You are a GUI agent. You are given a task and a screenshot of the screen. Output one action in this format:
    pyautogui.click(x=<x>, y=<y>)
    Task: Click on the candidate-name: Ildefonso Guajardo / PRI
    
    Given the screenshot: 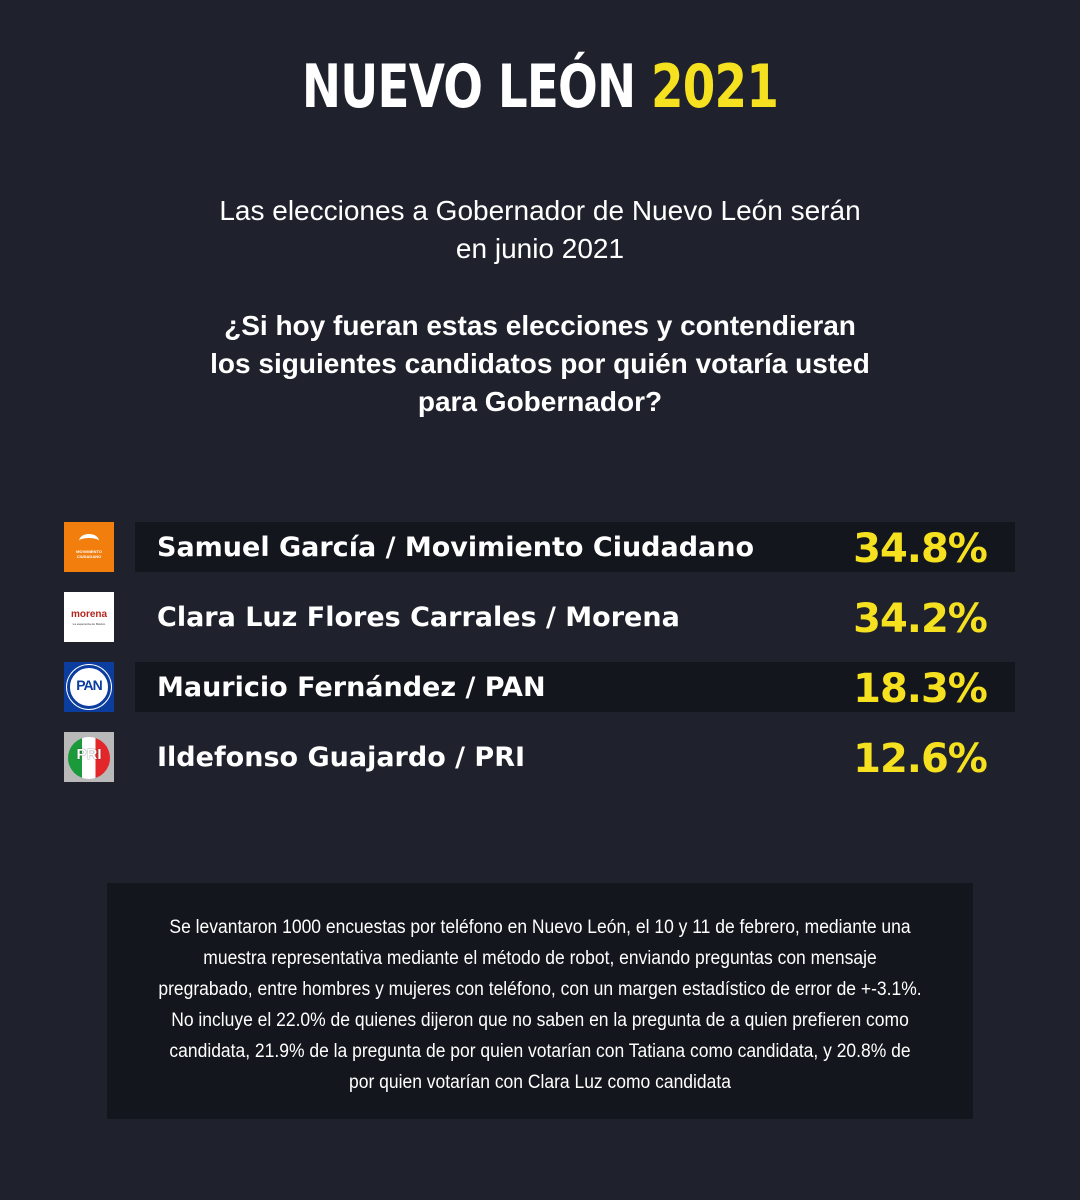 What is the action you would take?
    pyautogui.click(x=341, y=757)
    